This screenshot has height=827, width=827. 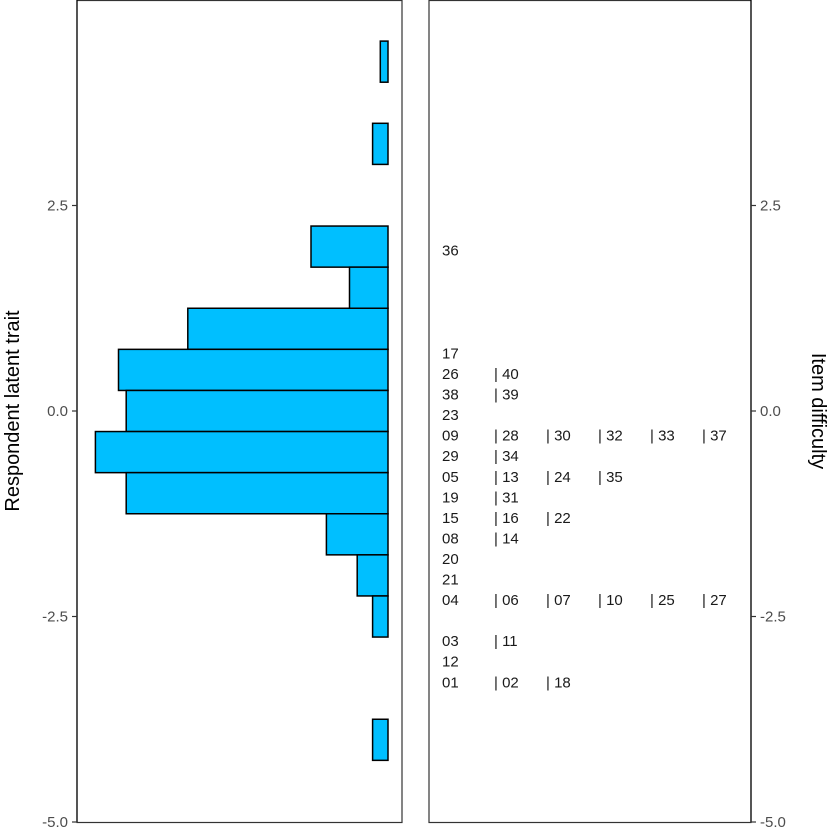 What do you see at coordinates (450, 662) in the screenshot?
I see `item-label: 12` at bounding box center [450, 662].